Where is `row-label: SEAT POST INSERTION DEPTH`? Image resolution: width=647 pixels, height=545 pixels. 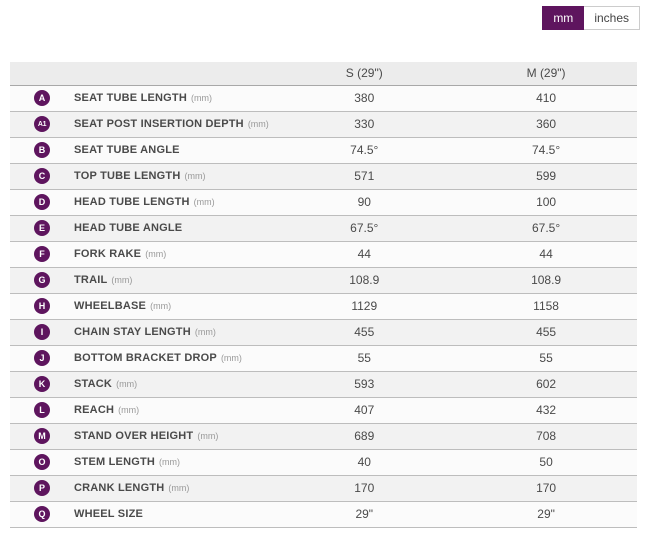 row-label: SEAT POST INSERTION DEPTH is located at coordinates (159, 124).